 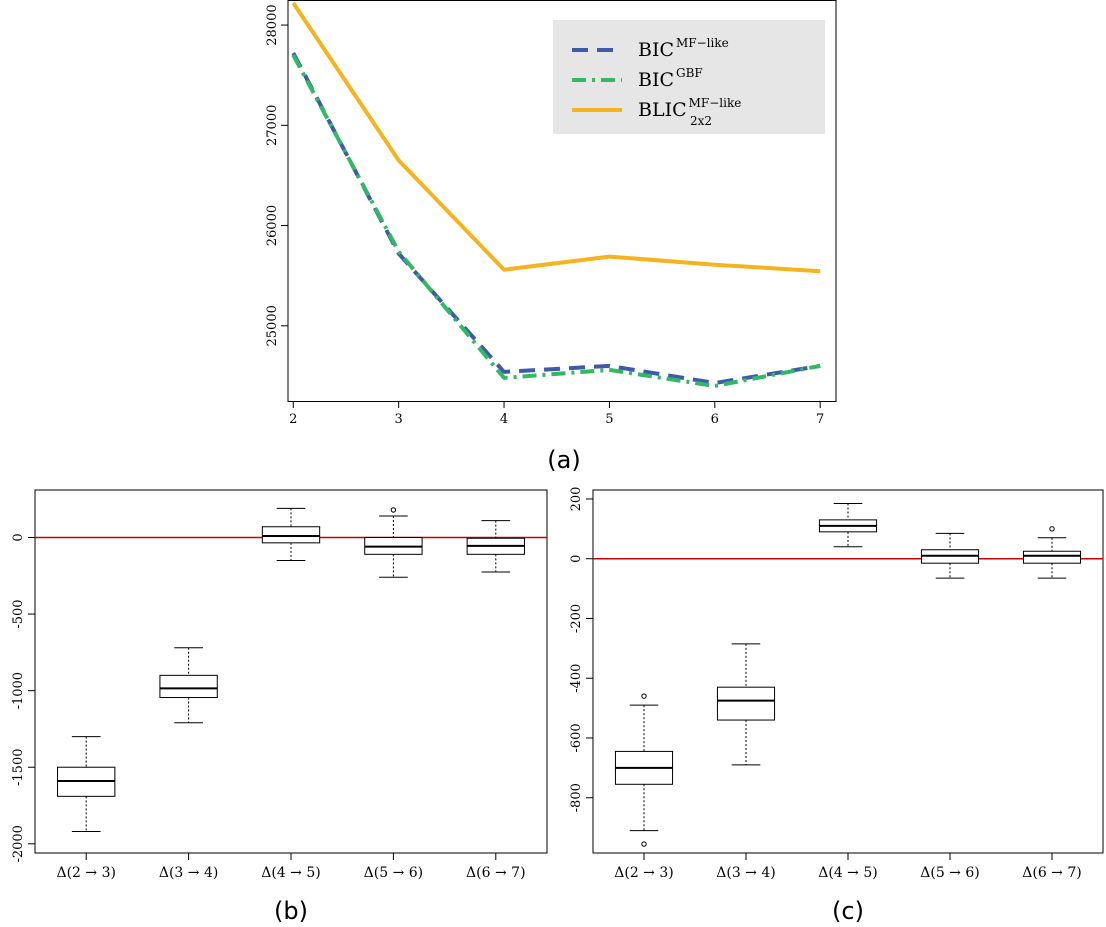 I want to click on legend-box, so click(x=689, y=77).